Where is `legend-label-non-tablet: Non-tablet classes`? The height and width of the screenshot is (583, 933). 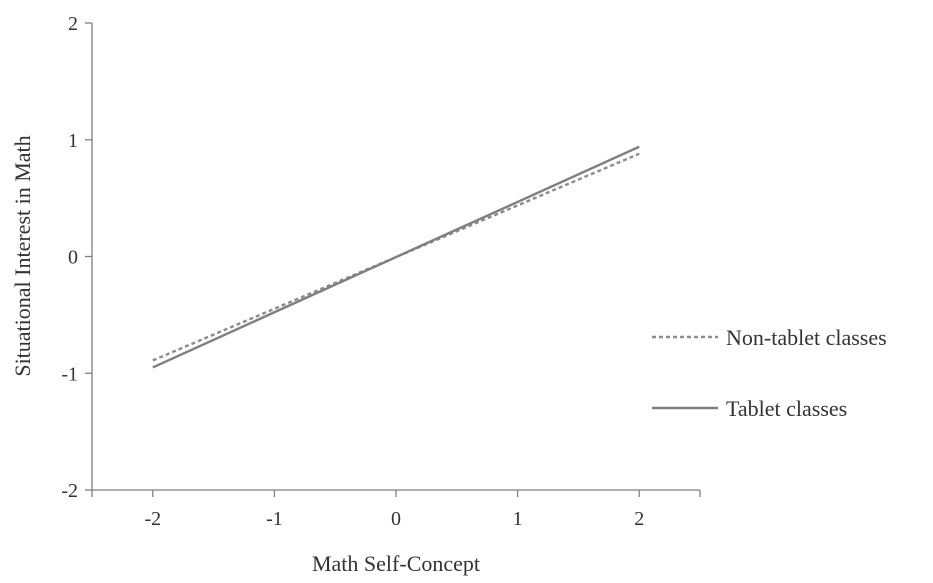
legend-label-non-tablet: Non-tablet classes is located at coordinates (806, 337).